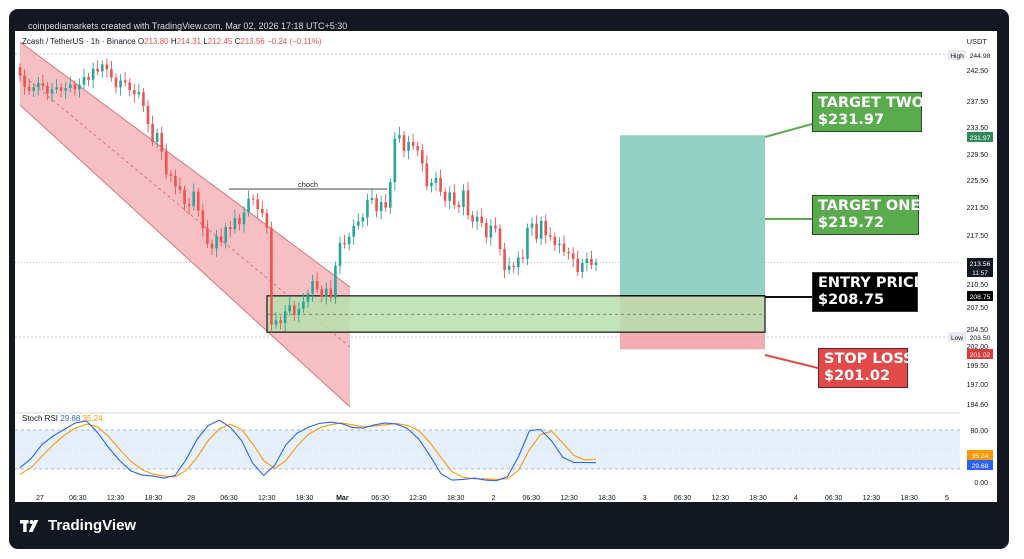  Describe the element at coordinates (978, 366) in the screenshot. I see `price-tick-label: 199.50` at that location.